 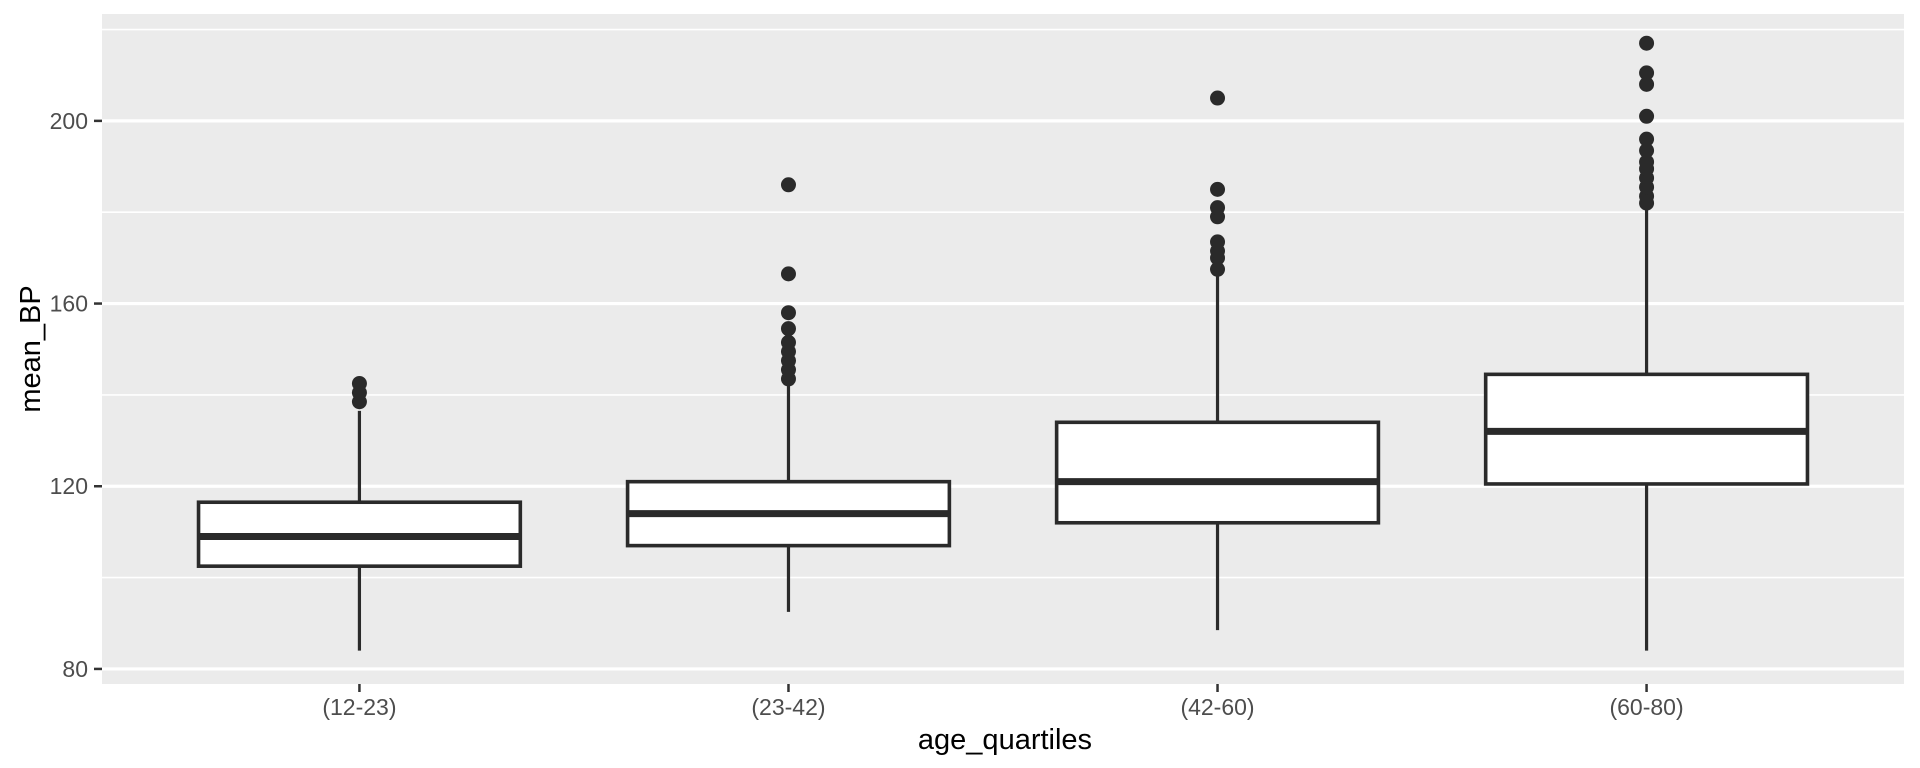 What do you see at coordinates (788, 394) in the screenshot?
I see `boxplot-(23-42)` at bounding box center [788, 394].